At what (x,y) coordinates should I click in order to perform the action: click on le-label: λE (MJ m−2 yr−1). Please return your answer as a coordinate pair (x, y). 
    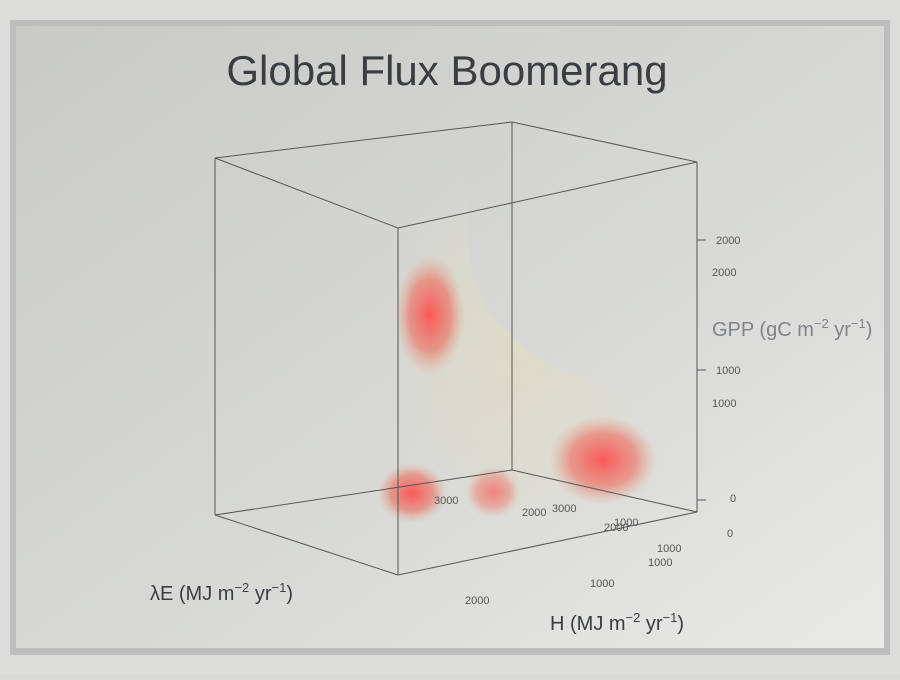
    Looking at the image, I should click on (221, 592).